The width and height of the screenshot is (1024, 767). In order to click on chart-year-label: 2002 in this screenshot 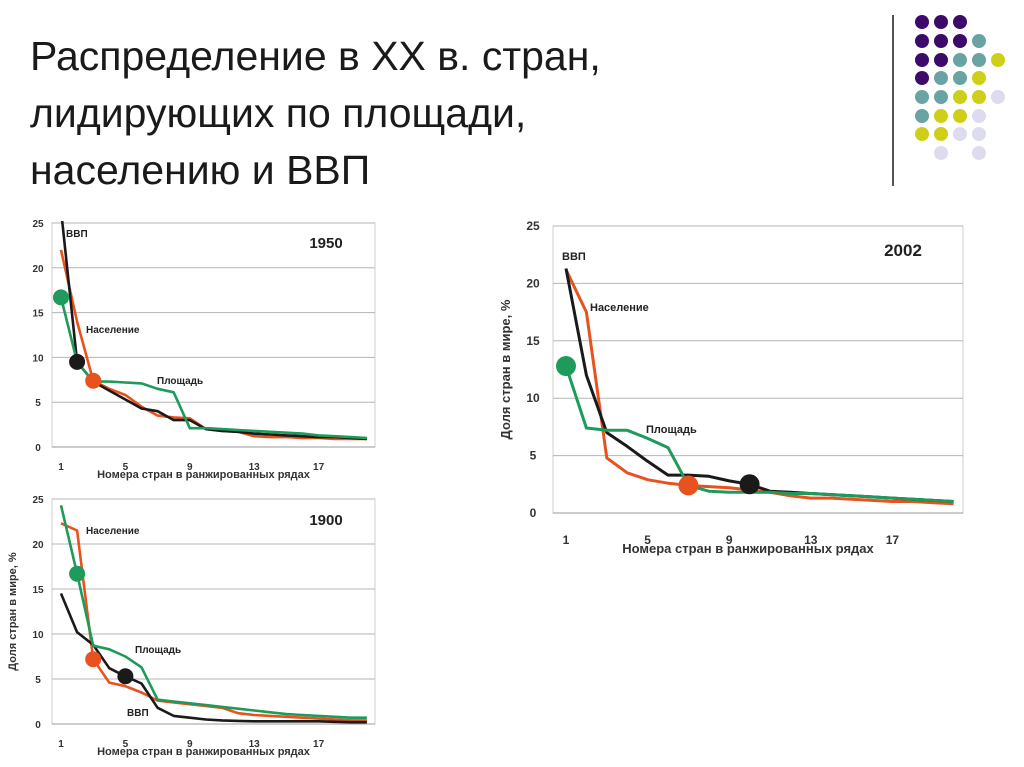, I will do `click(903, 250)`.